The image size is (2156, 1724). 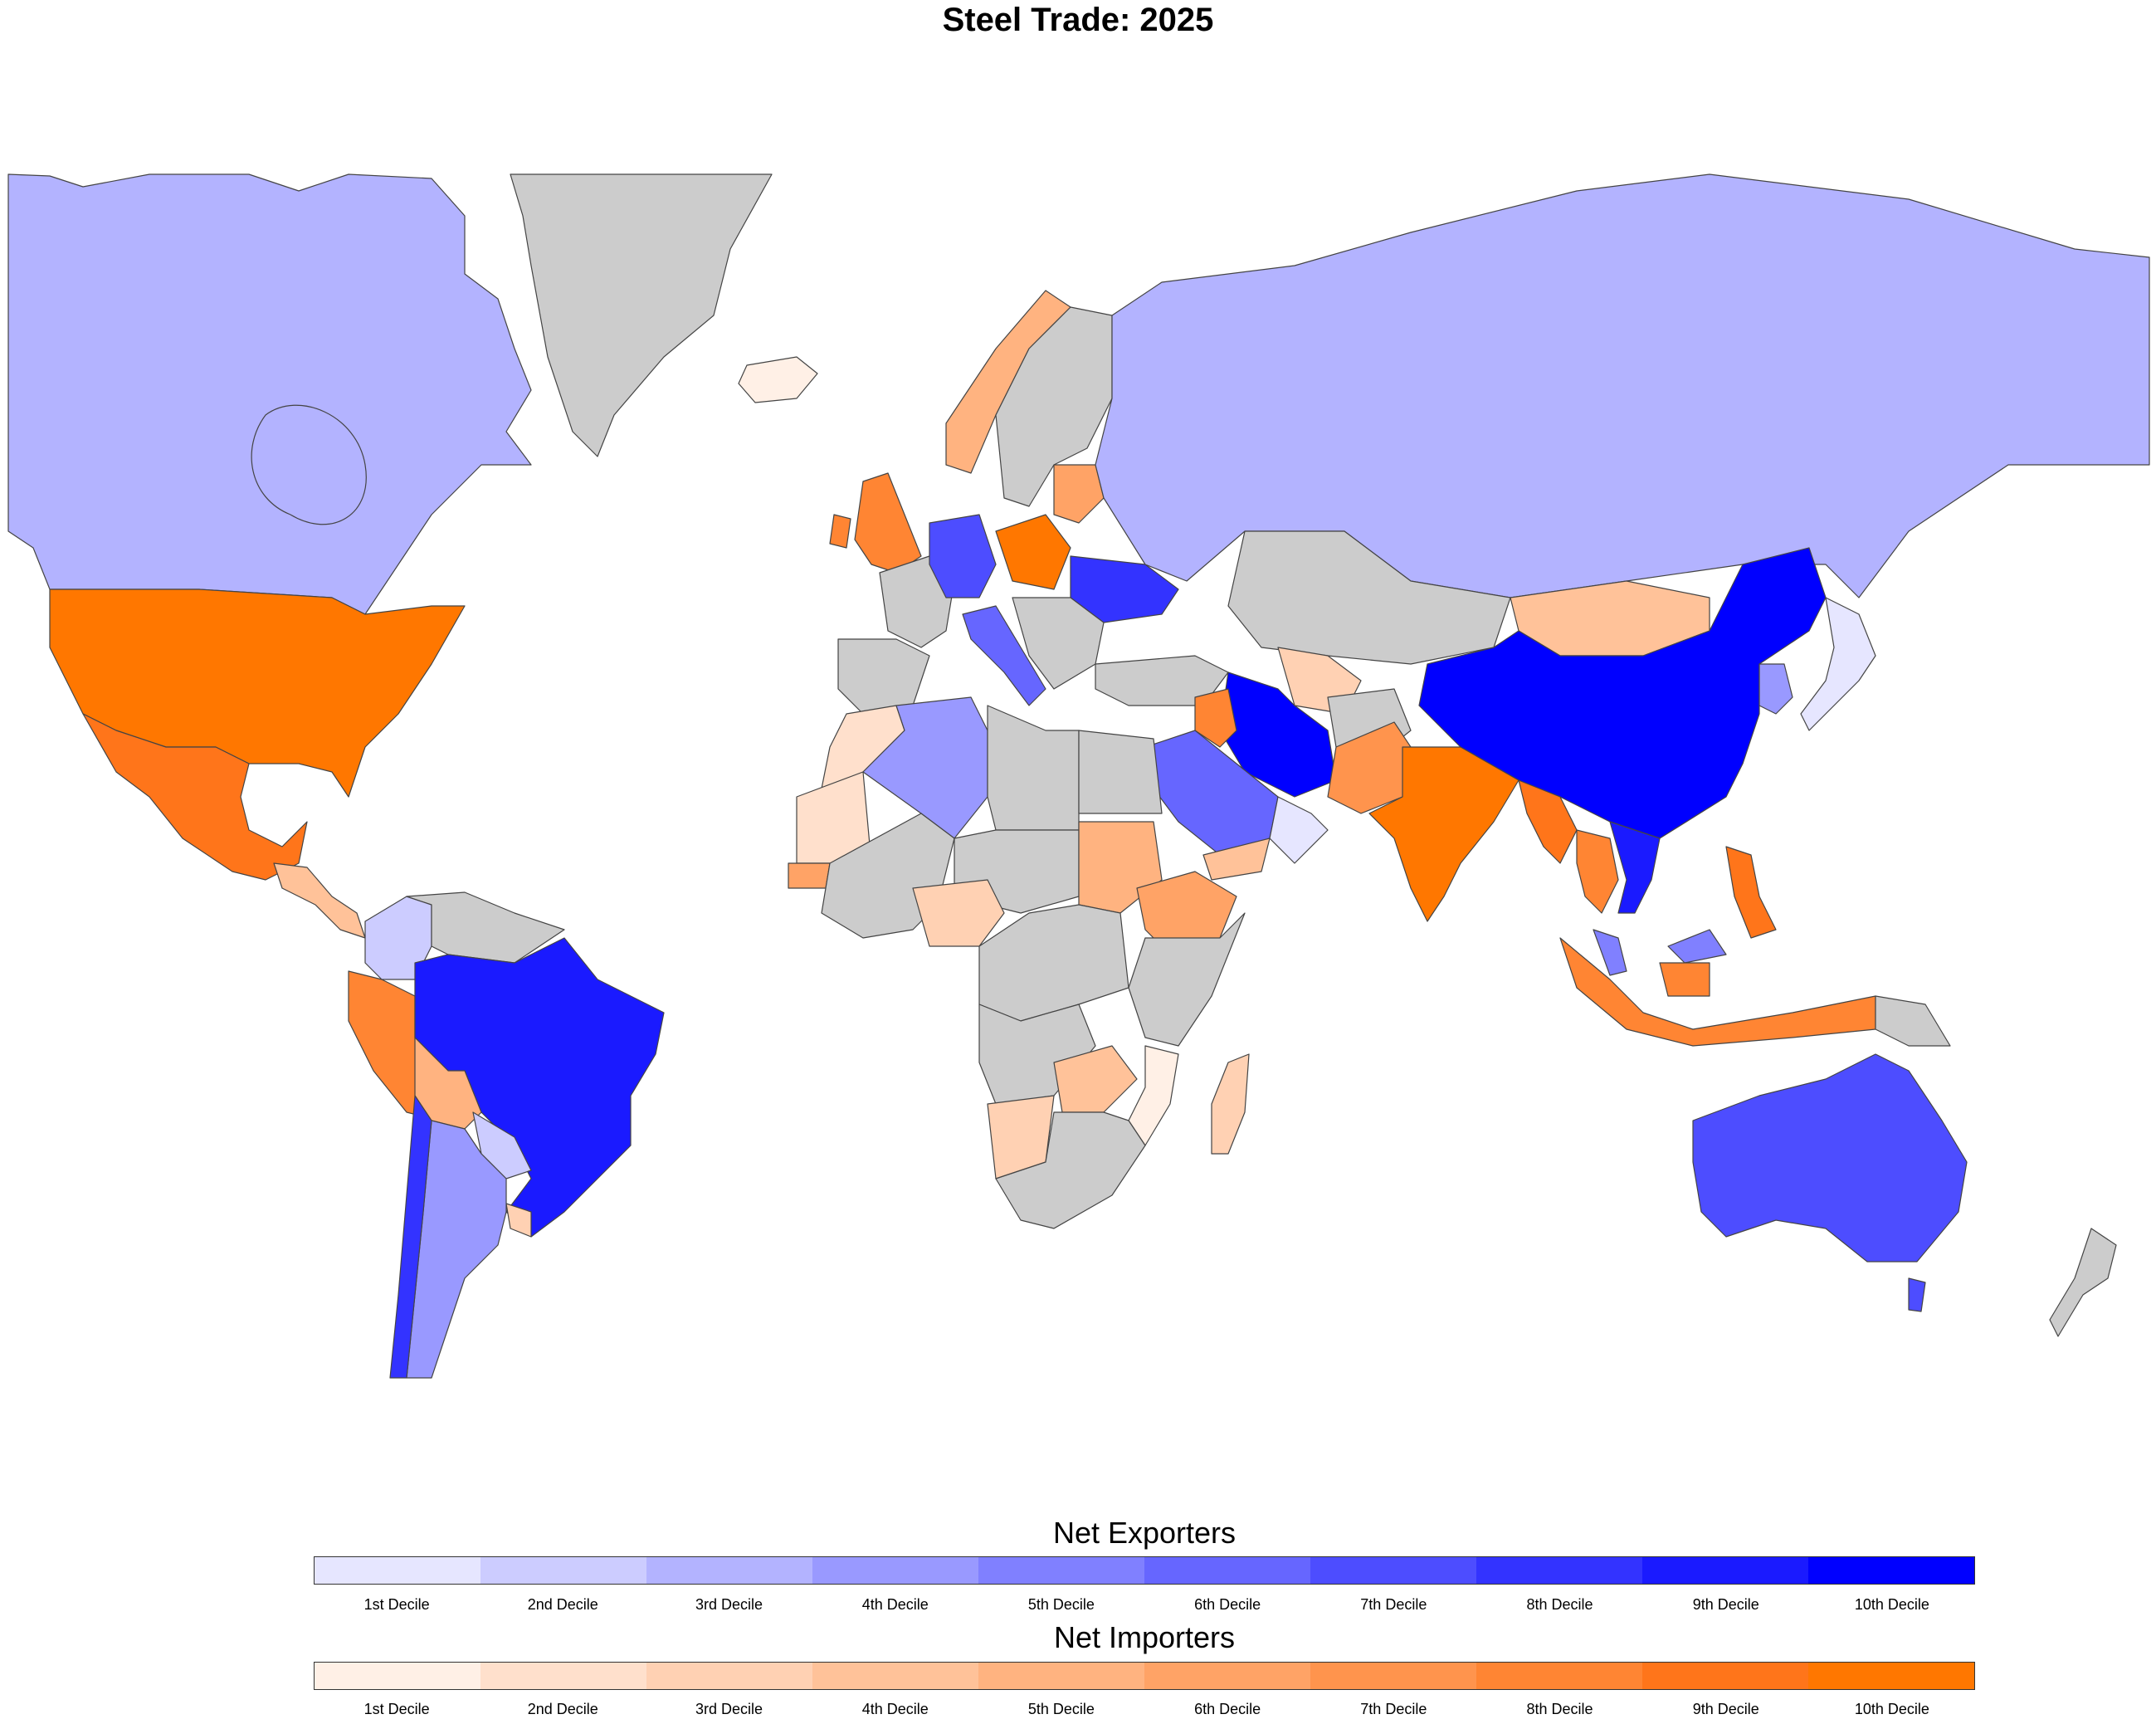 What do you see at coordinates (1004, 655) in the screenshot?
I see `region-italy` at bounding box center [1004, 655].